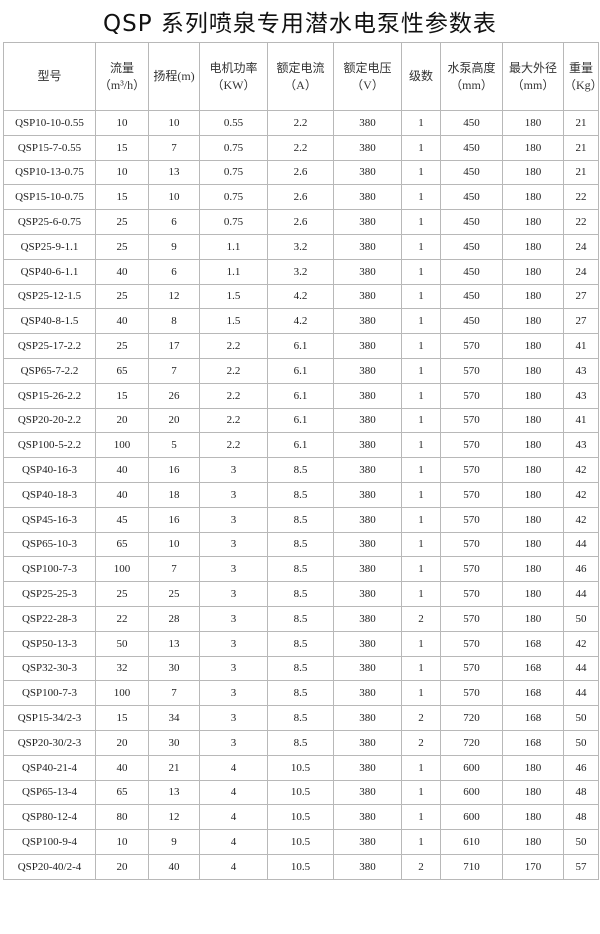 This screenshot has width=600, height=934. Describe the element at coordinates (233, 172) in the screenshot. I see `cell-motor-power: 0.75` at that location.